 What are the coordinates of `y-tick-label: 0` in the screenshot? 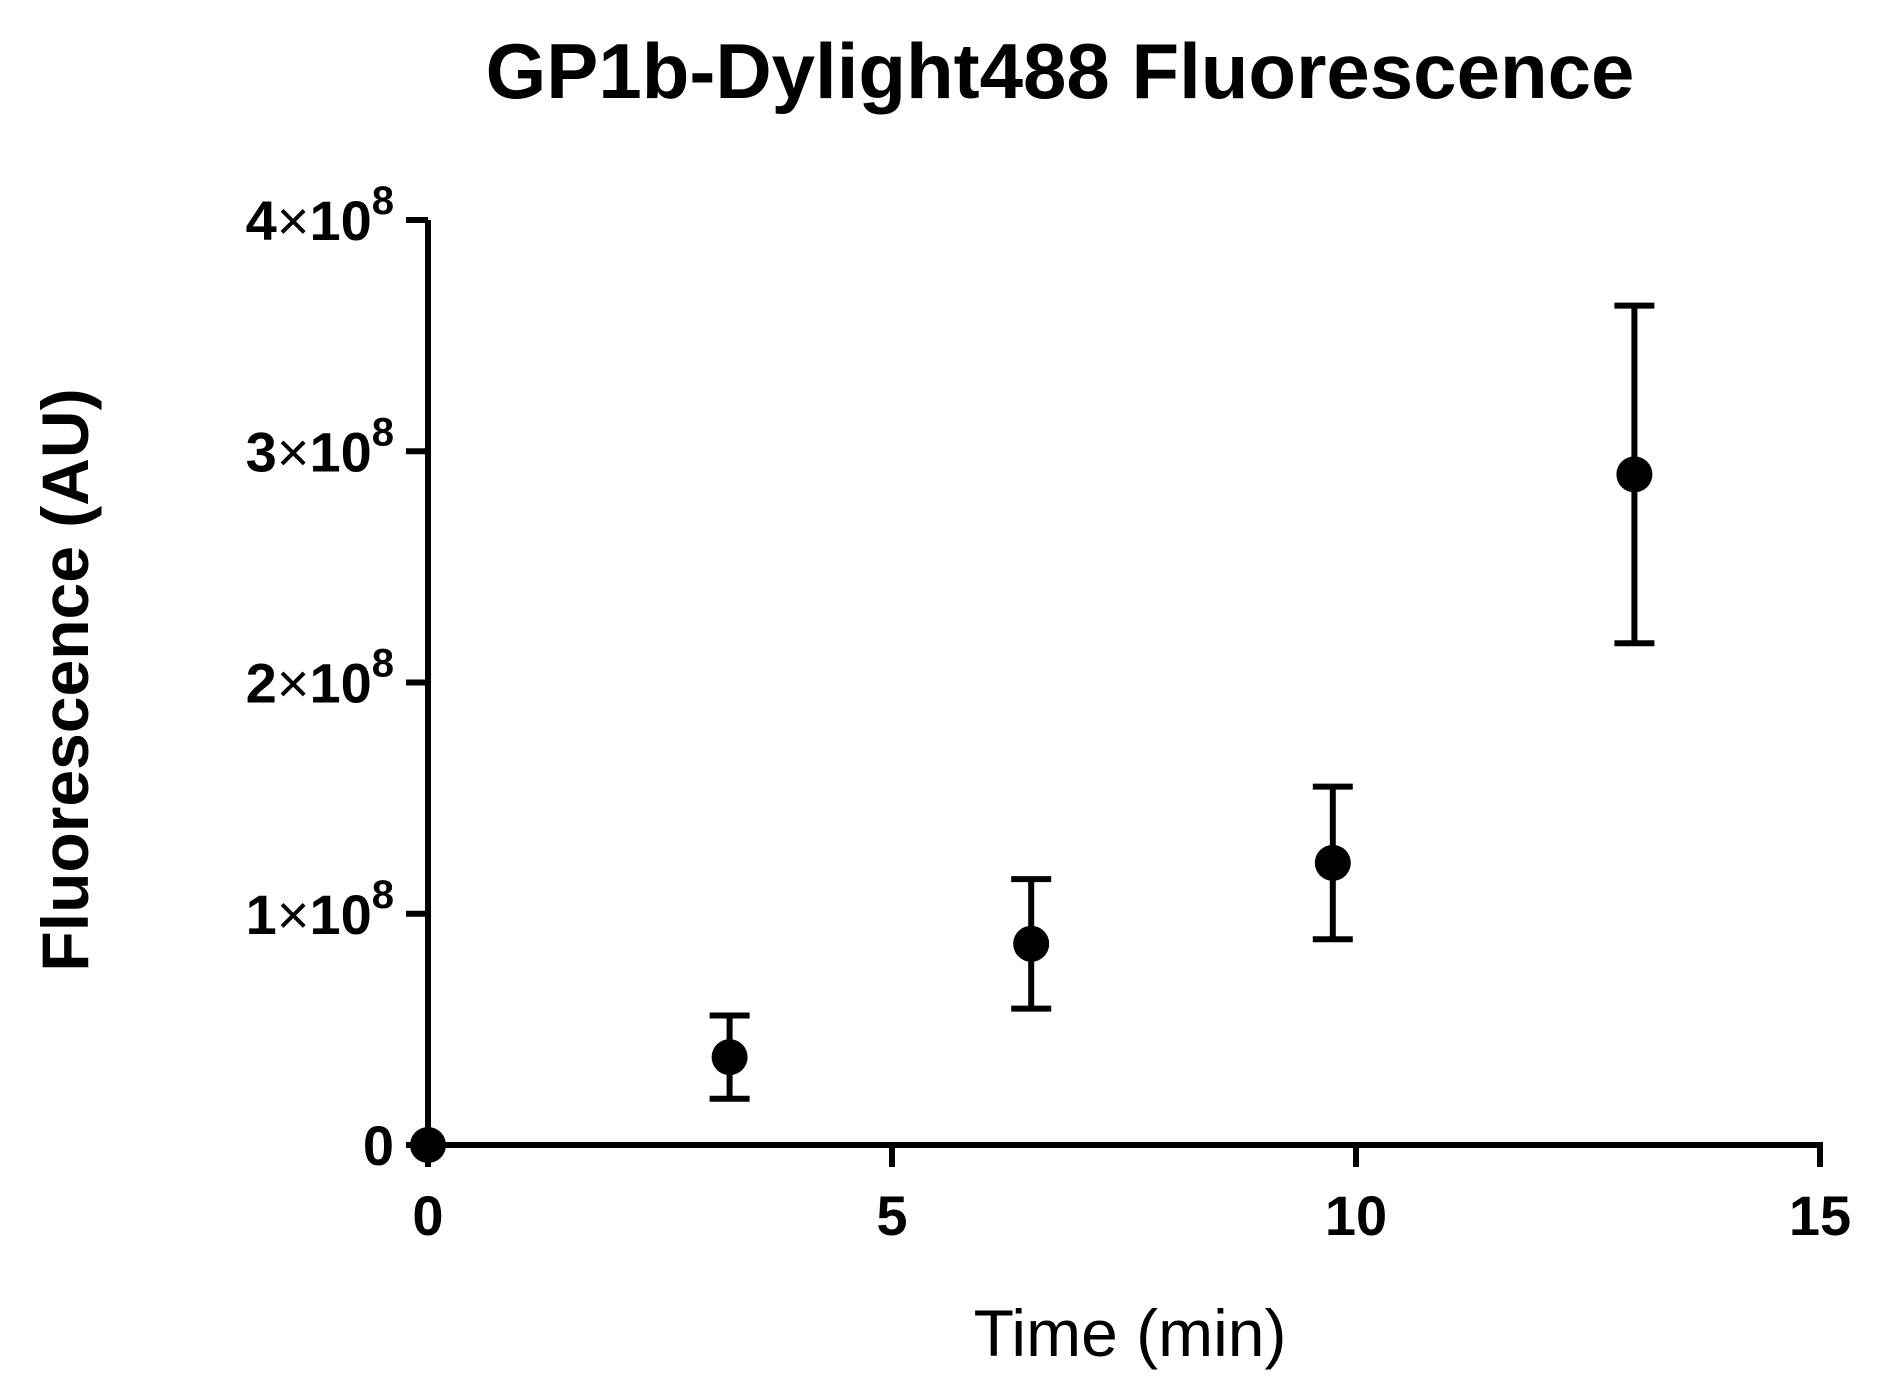 It's located at (378, 1145).